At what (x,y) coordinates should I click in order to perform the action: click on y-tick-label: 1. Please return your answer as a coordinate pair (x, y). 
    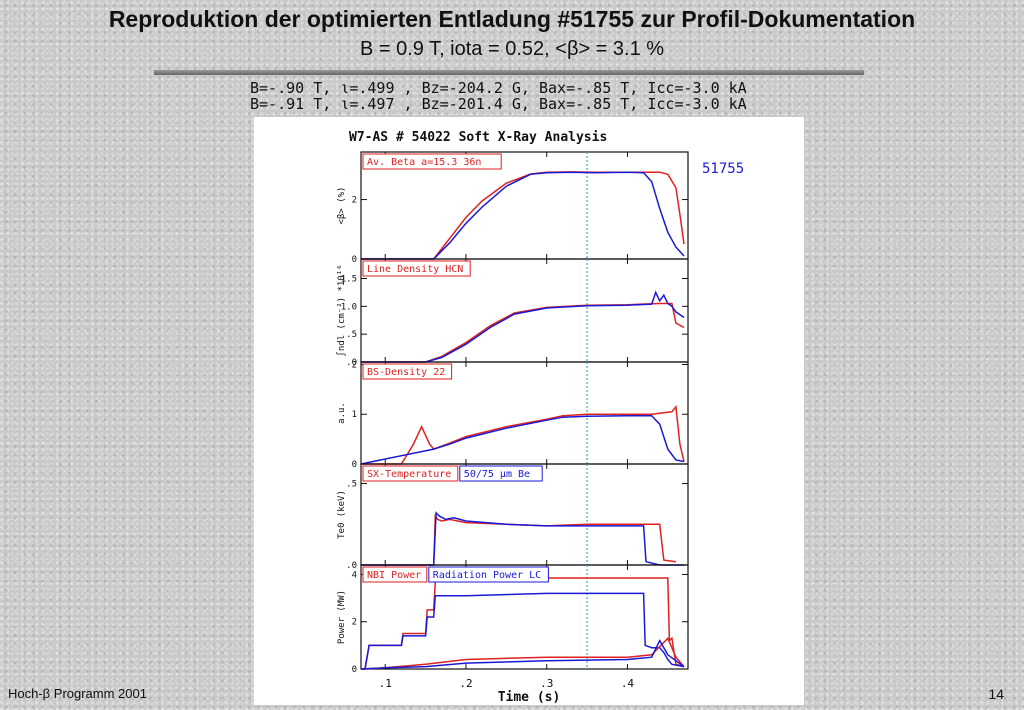
    Looking at the image, I should click on (354, 415).